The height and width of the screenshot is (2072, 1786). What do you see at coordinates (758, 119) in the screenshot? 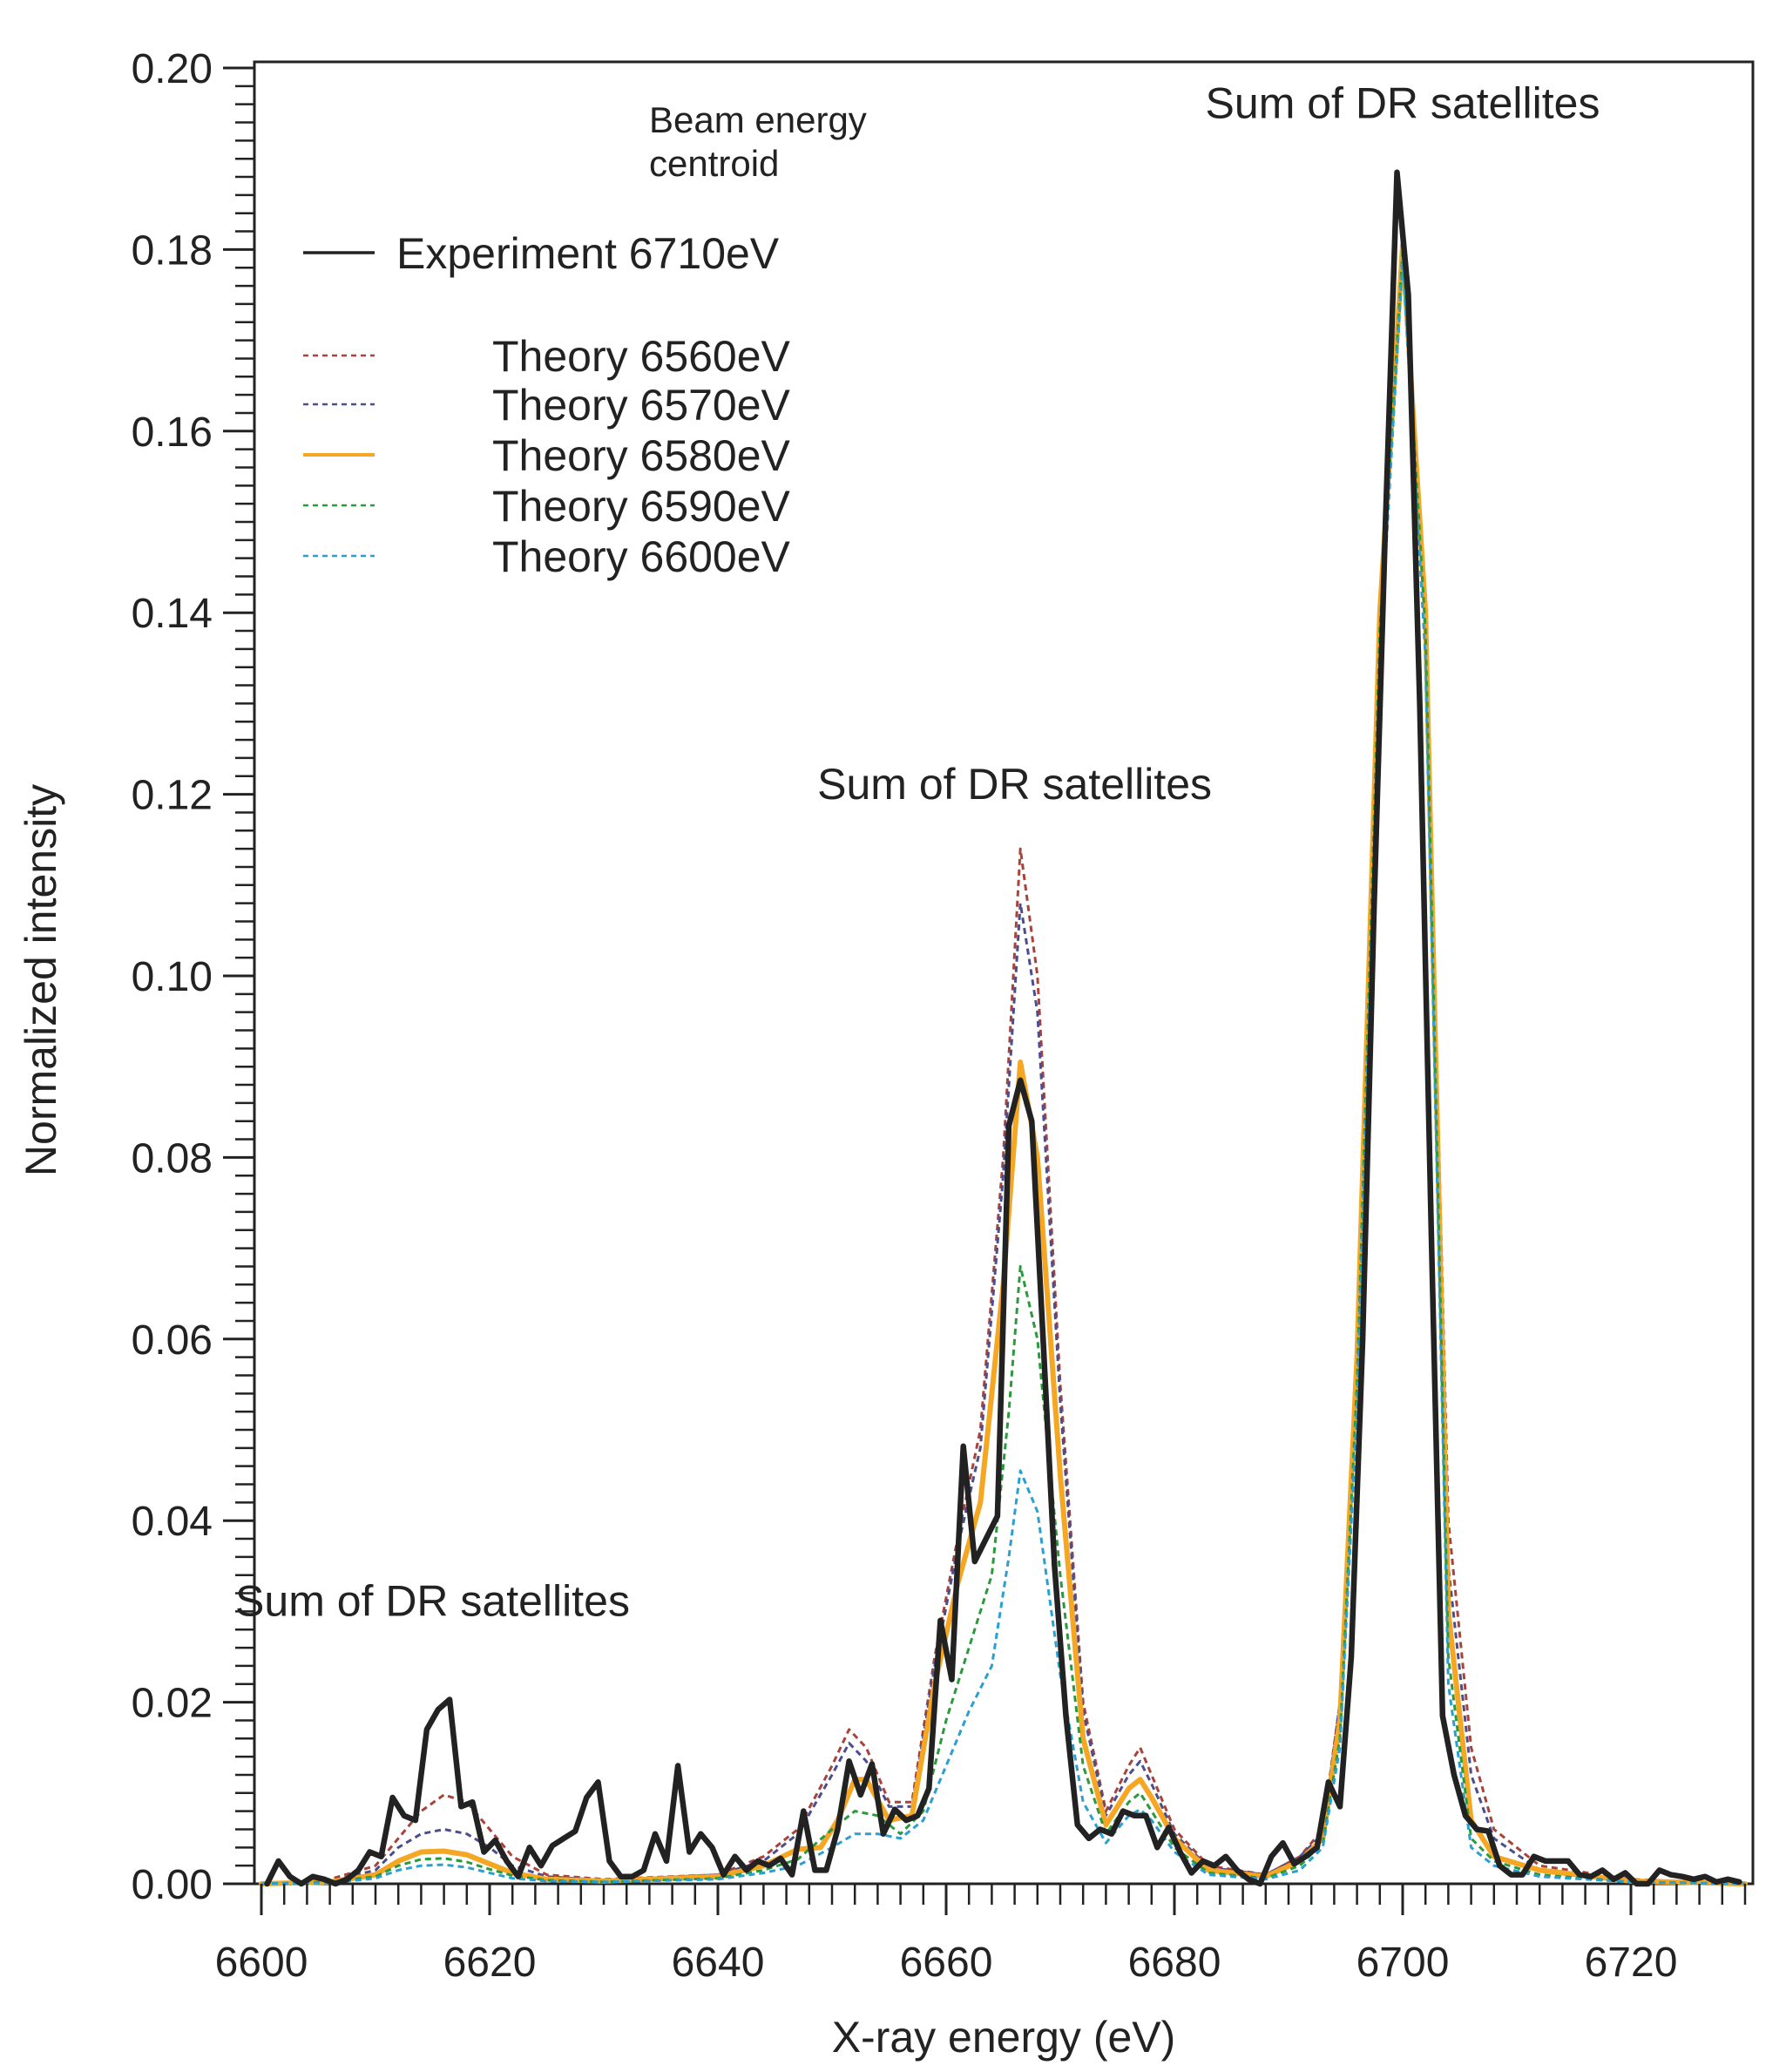
I see `legend-header-line-1: Beam energy` at bounding box center [758, 119].